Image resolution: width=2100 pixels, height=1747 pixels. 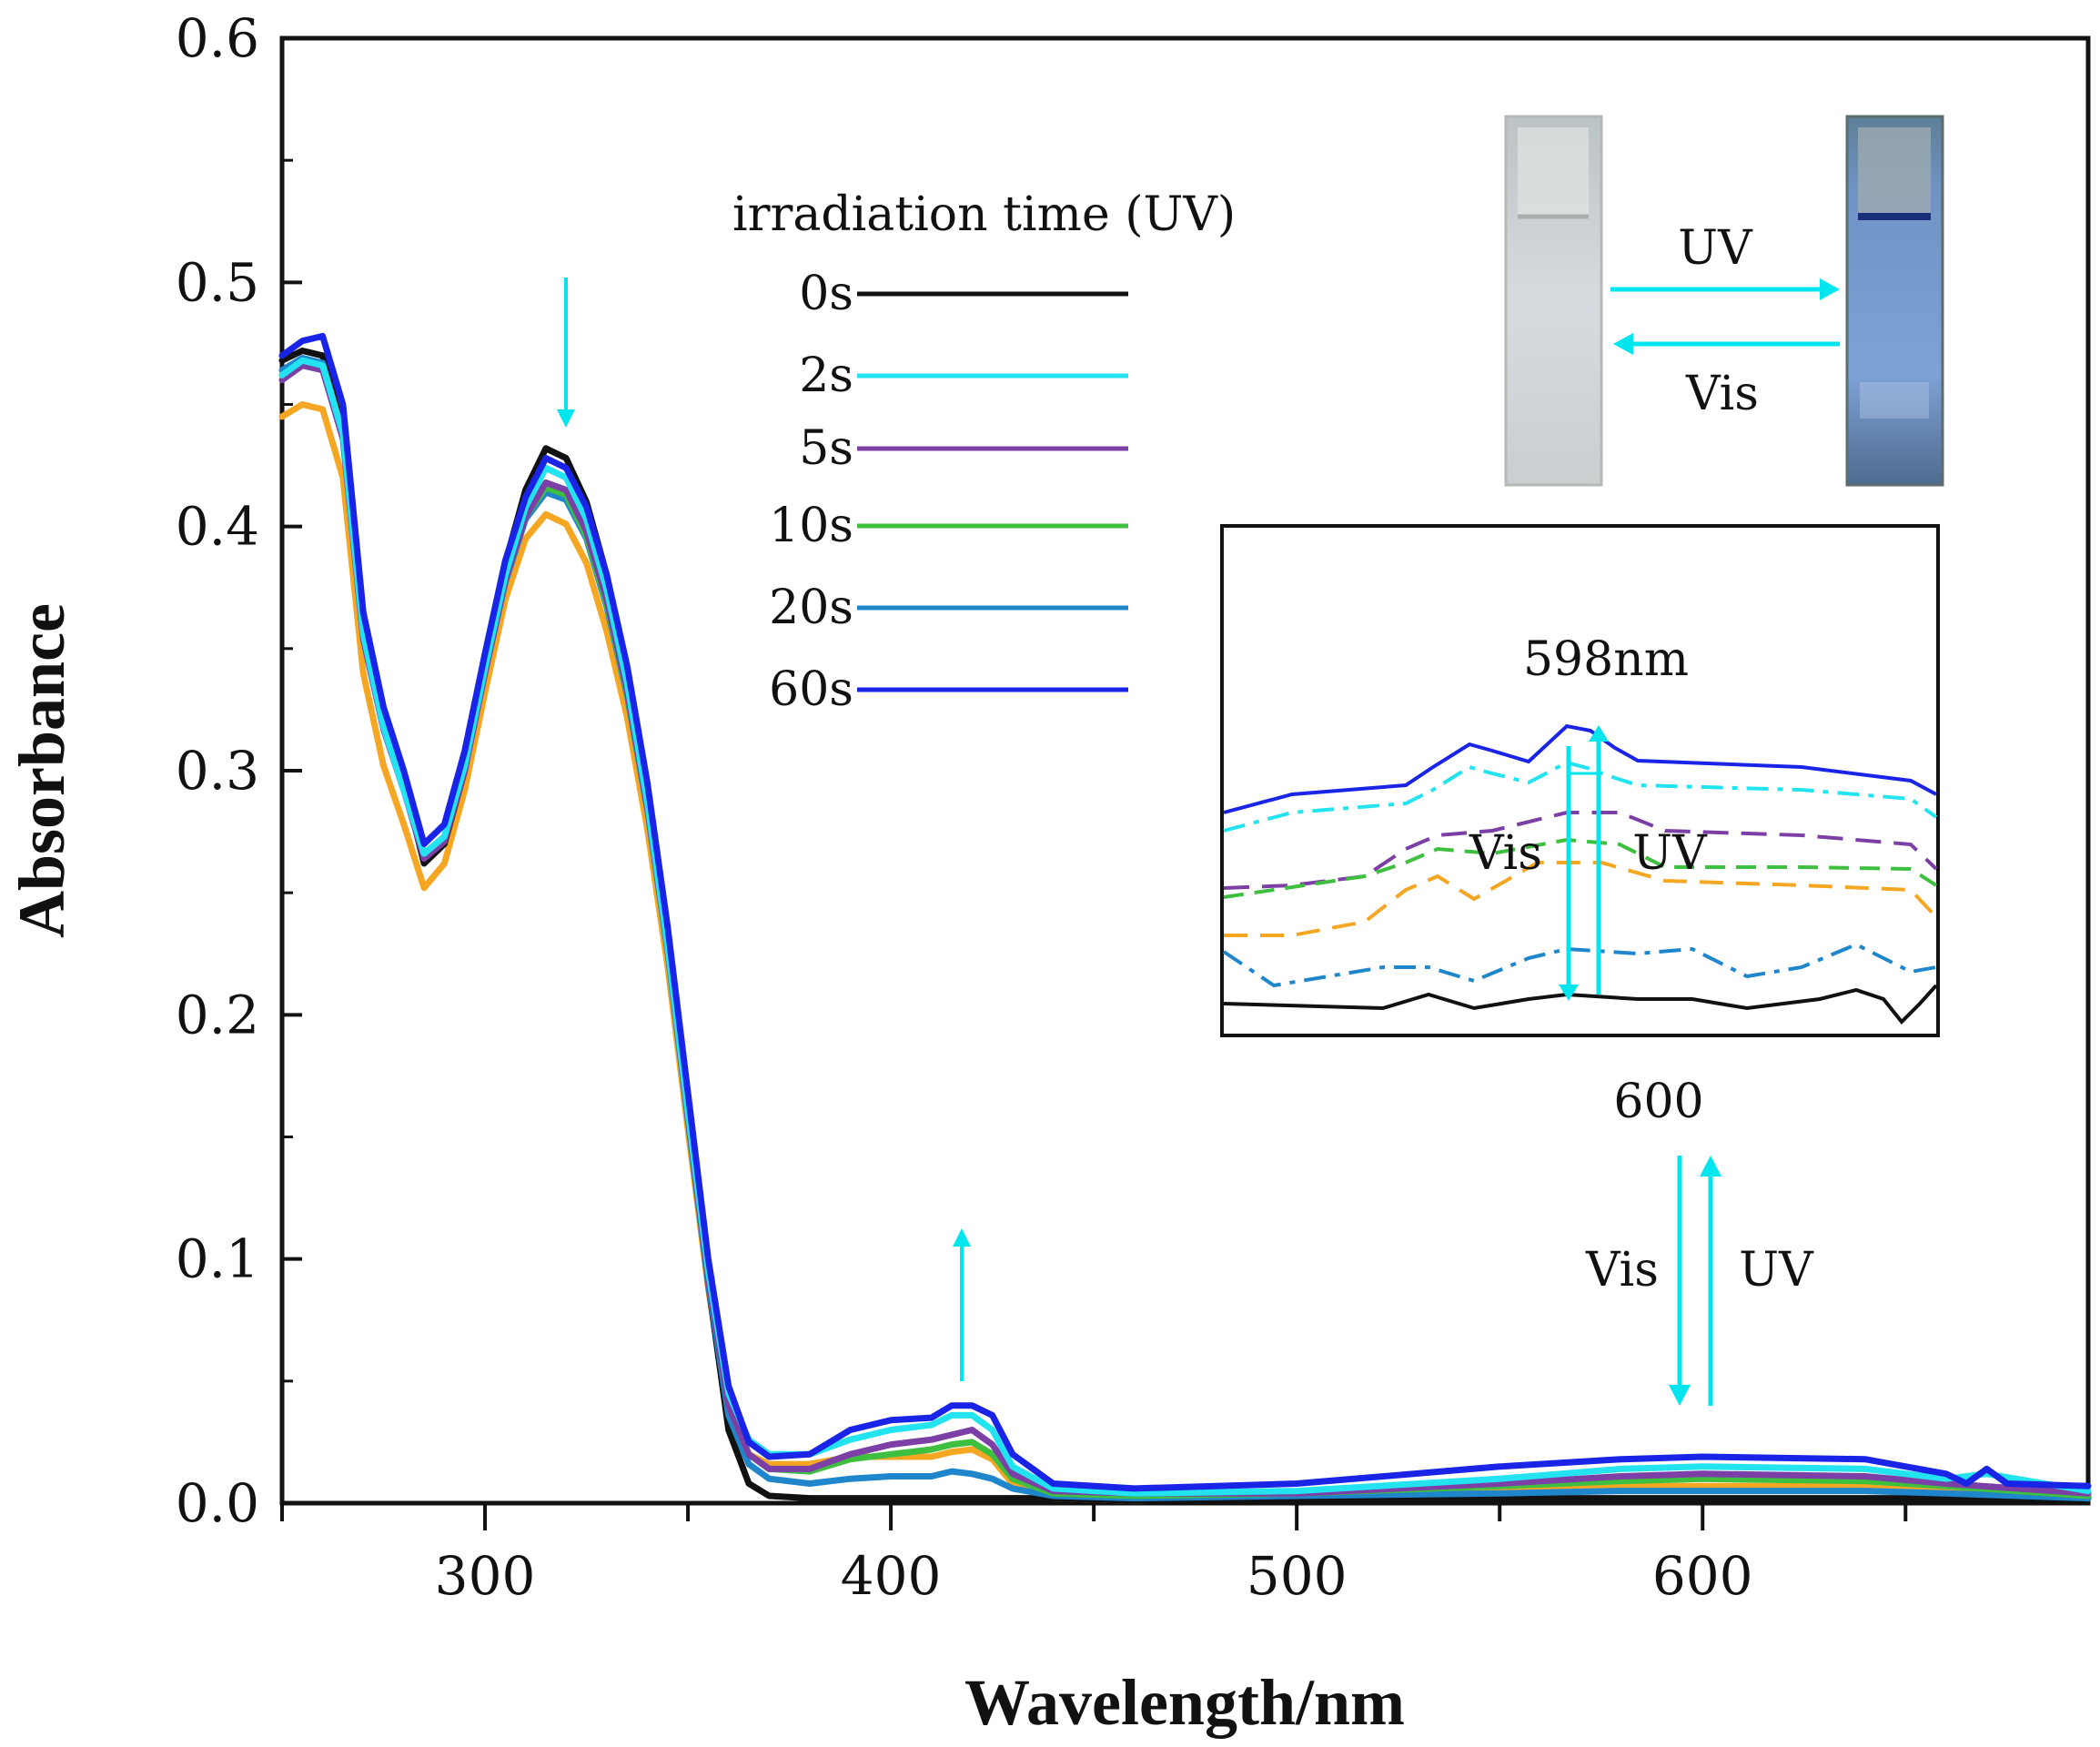 What do you see at coordinates (984, 452) in the screenshot?
I see `legend: irradiation time (UV) 0s 2s 5s 10s 20s 60s` at bounding box center [984, 452].